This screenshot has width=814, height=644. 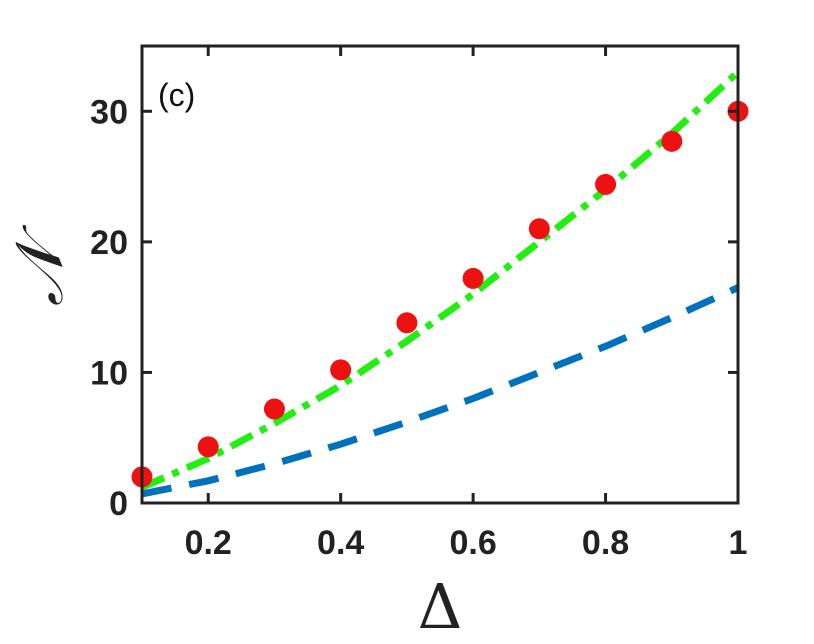 I want to click on x-tick-label: 0.4, so click(x=340, y=543).